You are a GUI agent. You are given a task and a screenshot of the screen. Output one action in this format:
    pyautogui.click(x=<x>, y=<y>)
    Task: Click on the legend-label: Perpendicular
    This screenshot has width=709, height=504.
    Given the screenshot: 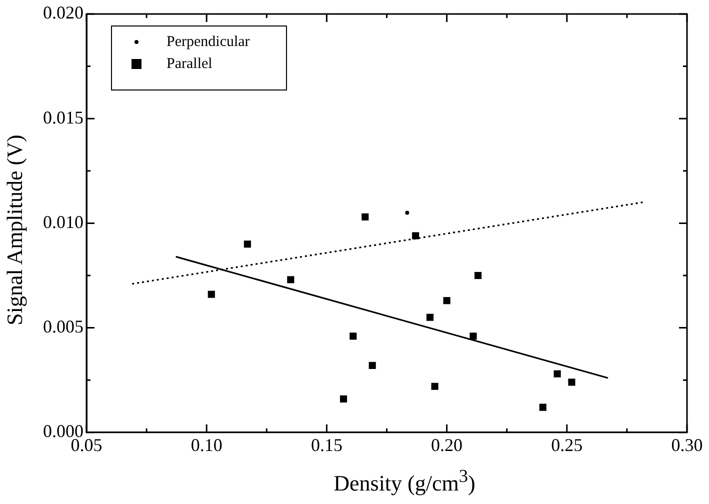 What is the action you would take?
    pyautogui.click(x=208, y=42)
    